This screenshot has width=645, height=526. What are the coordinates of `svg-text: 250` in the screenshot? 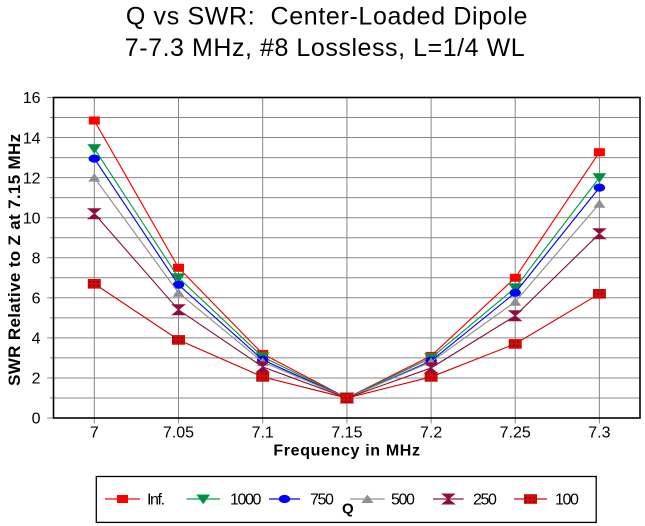 It's located at (485, 500).